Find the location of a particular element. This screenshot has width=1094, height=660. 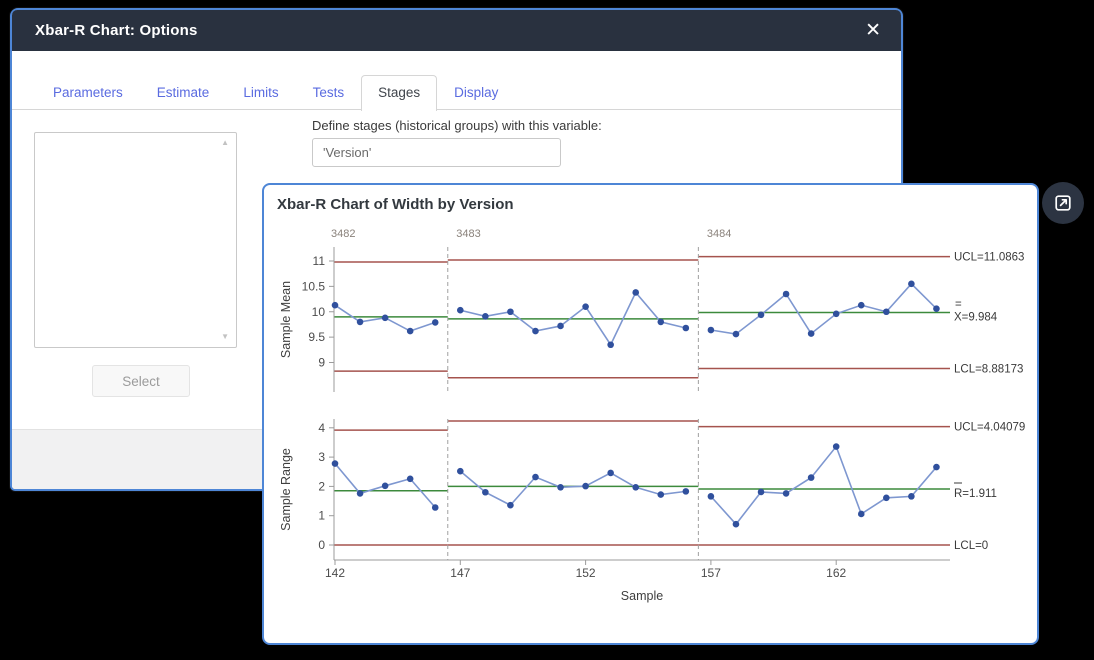

dialog-title: Xbar-R Chart: Options is located at coordinates (116, 30).